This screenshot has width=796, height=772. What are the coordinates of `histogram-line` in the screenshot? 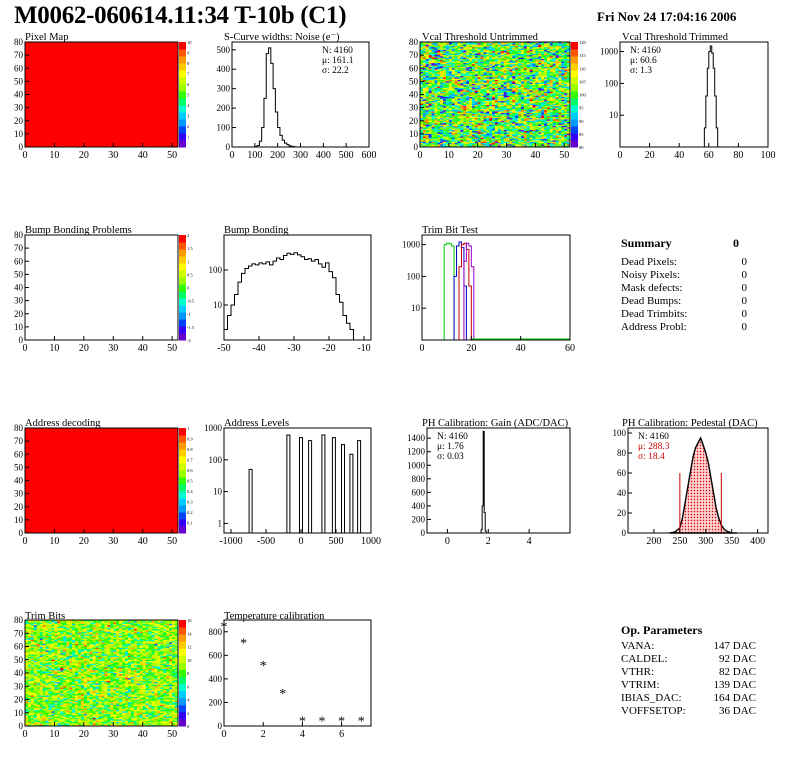 It's located at (484, 482).